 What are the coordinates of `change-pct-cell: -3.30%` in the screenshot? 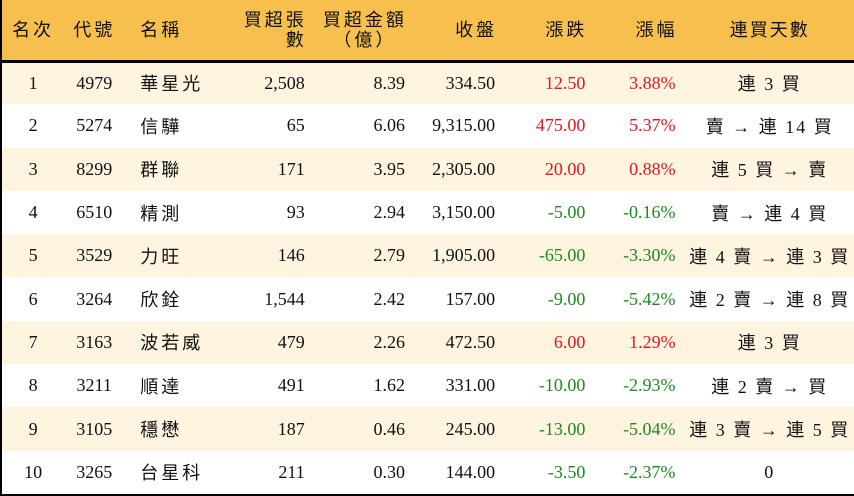 It's located at (649, 255).